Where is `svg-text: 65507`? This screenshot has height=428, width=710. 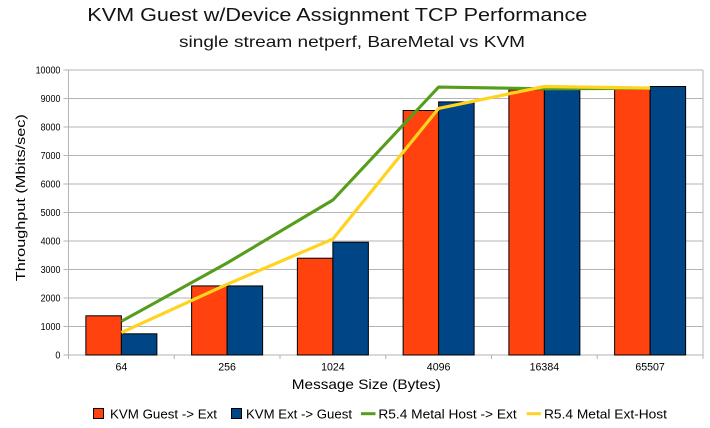
svg-text: 65507 is located at coordinates (650, 368).